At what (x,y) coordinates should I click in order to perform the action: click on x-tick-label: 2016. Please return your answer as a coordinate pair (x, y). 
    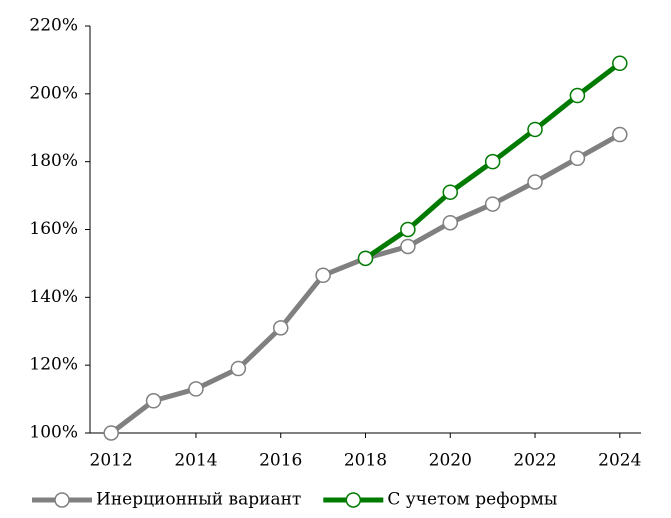
    Looking at the image, I should click on (280, 461).